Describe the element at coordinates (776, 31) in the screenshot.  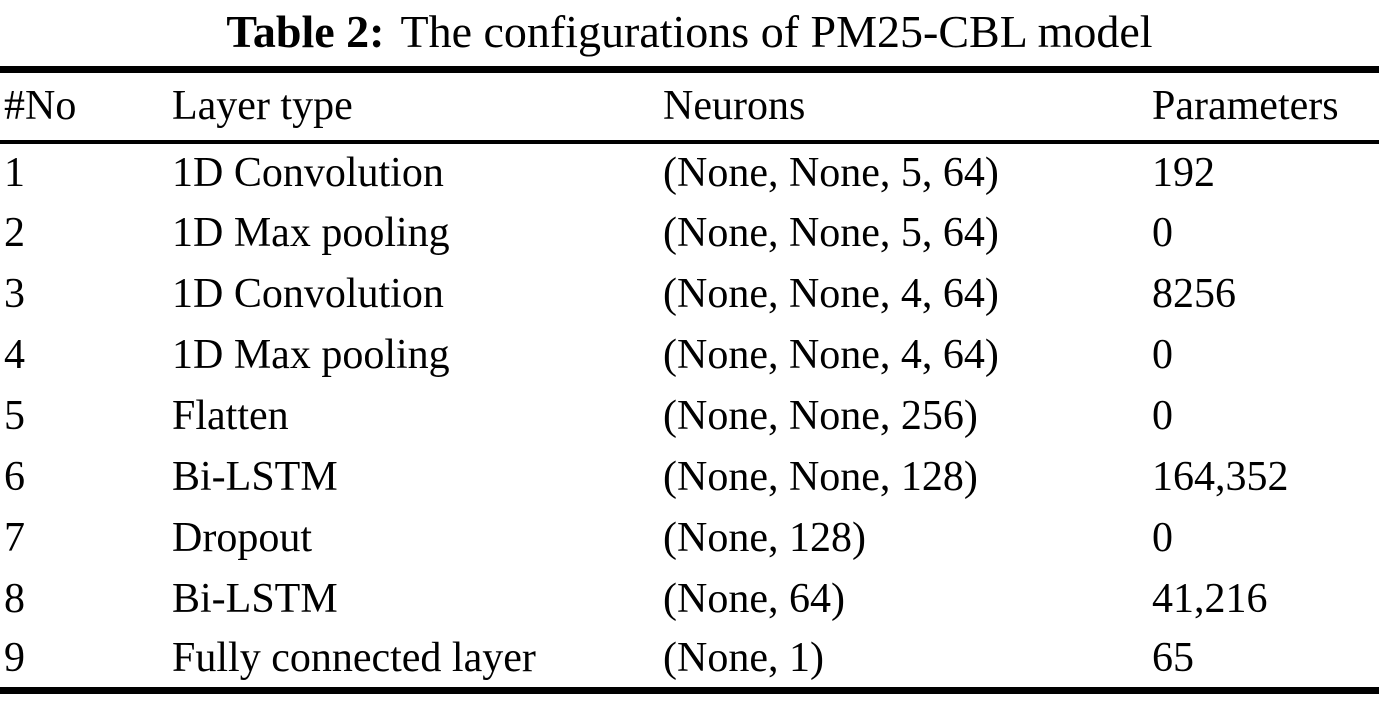
I see `caption-text: The configurations of PM25-CBL model` at that location.